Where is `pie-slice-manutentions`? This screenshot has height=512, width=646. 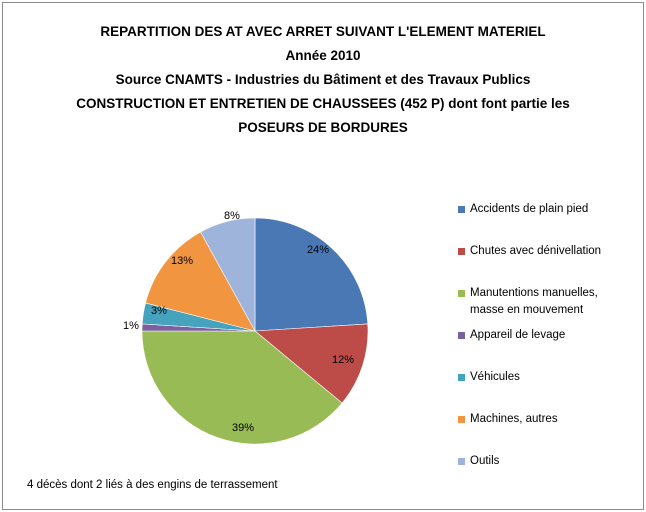
pie-slice-manutentions is located at coordinates (242, 387).